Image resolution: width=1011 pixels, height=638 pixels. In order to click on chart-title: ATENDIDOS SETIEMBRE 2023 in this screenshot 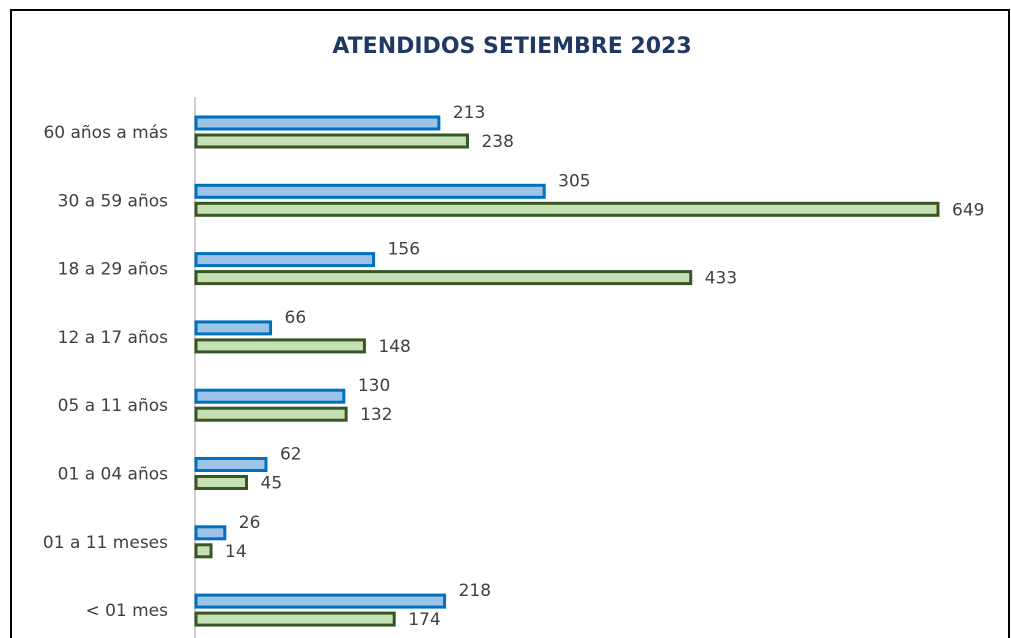, I will do `click(511, 46)`.